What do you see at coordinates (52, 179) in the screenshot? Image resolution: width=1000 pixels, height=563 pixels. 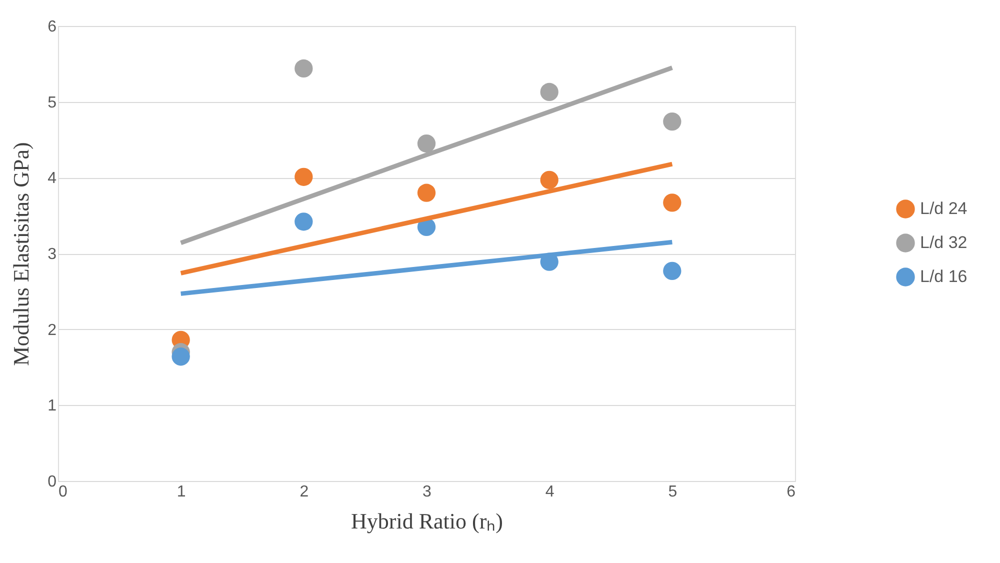 I see `y-tick-label: 4` at bounding box center [52, 179].